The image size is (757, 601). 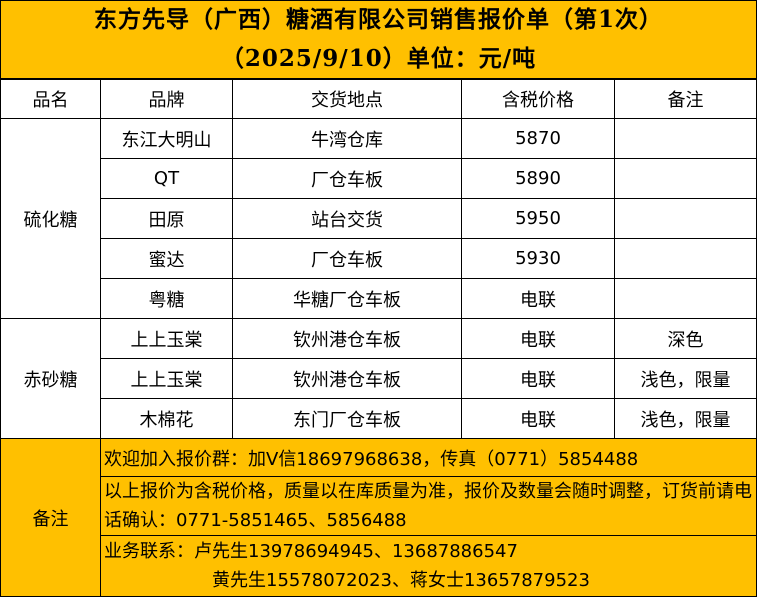 What do you see at coordinates (166, 178) in the screenshot?
I see `cell-brand: QT` at bounding box center [166, 178].